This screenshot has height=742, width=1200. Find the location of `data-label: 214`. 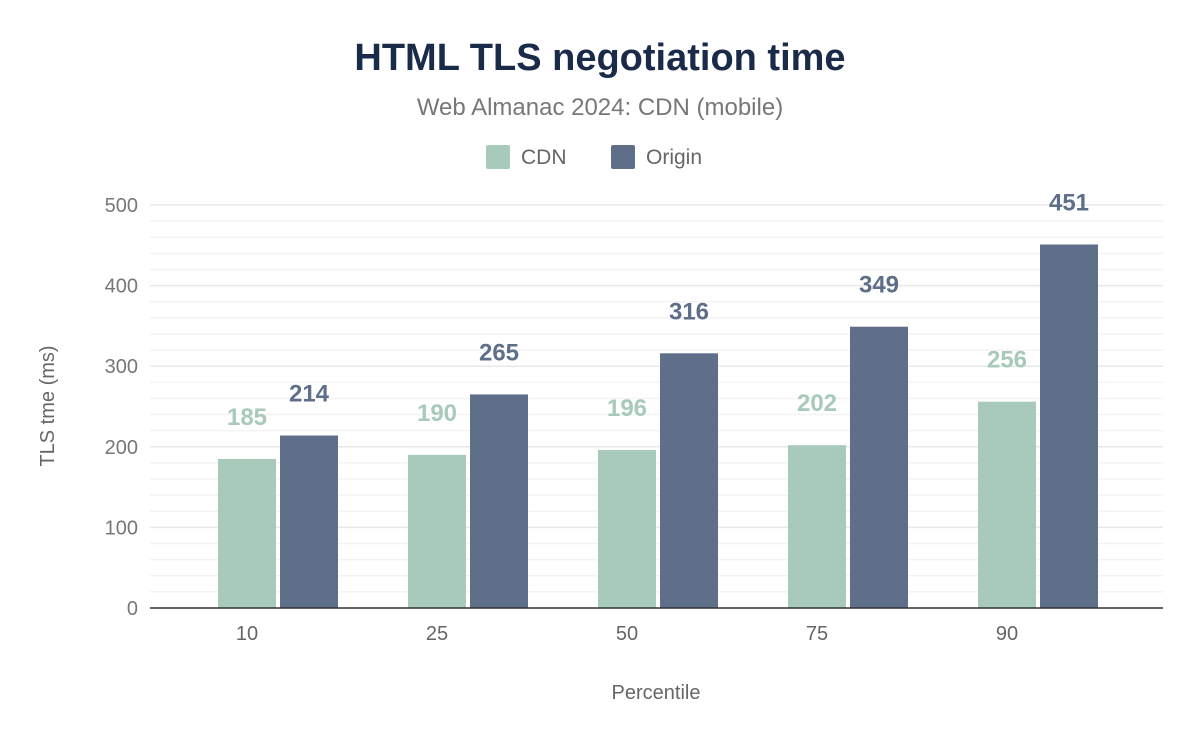

data-label: 214 is located at coordinates (309, 394).